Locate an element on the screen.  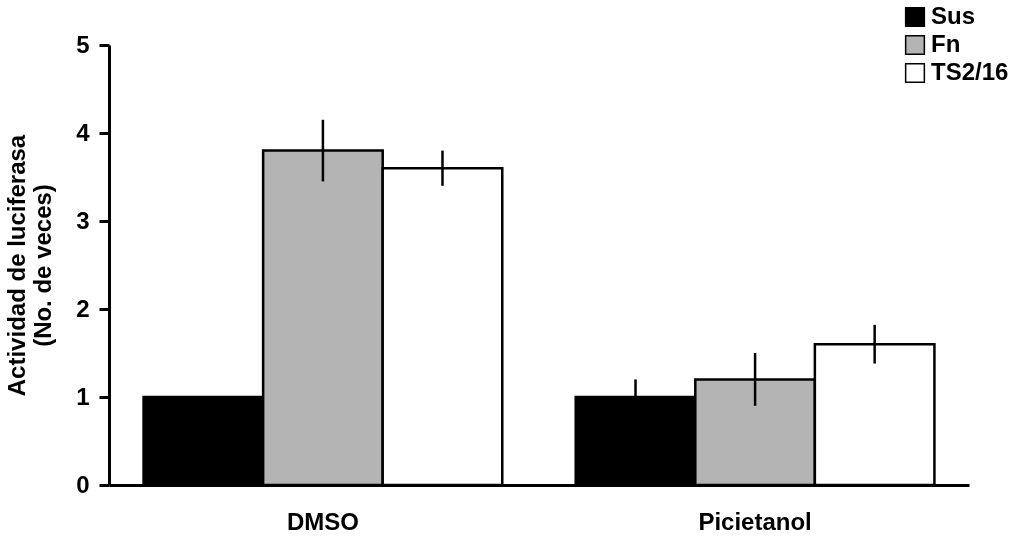
y-tick-label: 3 is located at coordinates (83, 220).